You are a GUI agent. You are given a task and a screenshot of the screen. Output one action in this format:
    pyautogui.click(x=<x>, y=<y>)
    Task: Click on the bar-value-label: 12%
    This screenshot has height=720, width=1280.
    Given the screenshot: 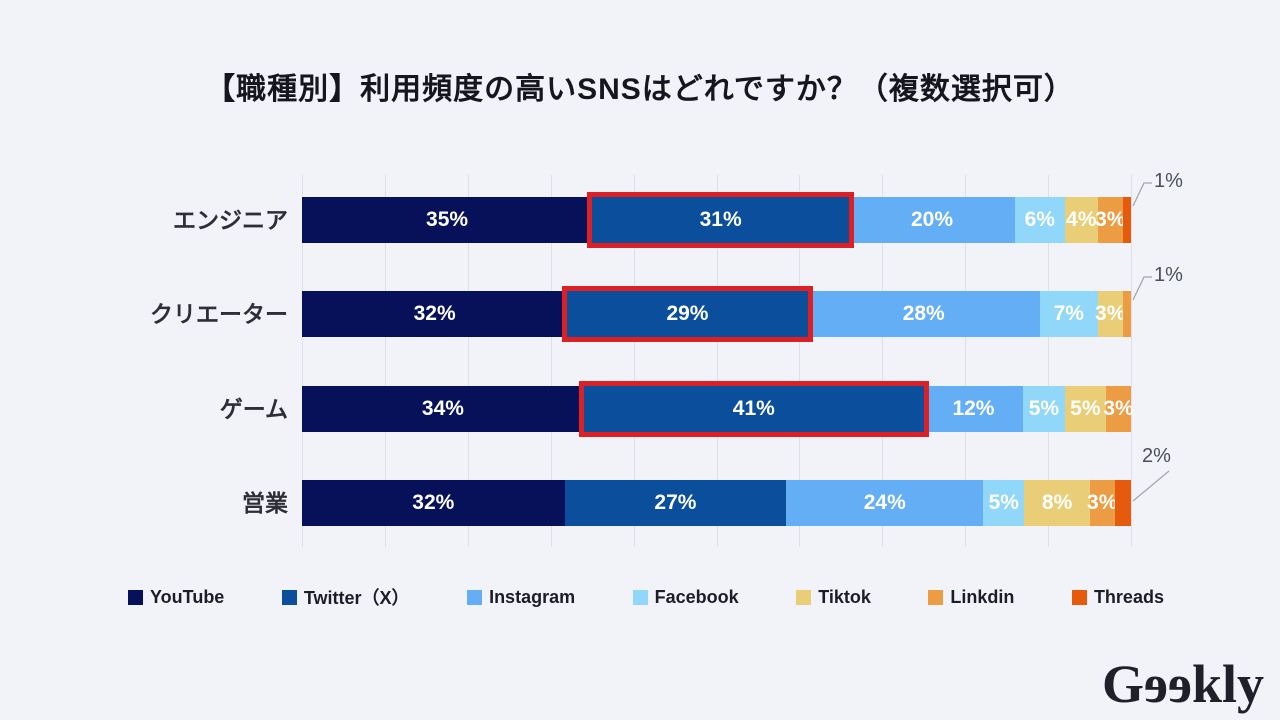 What is the action you would take?
    pyautogui.click(x=973, y=408)
    